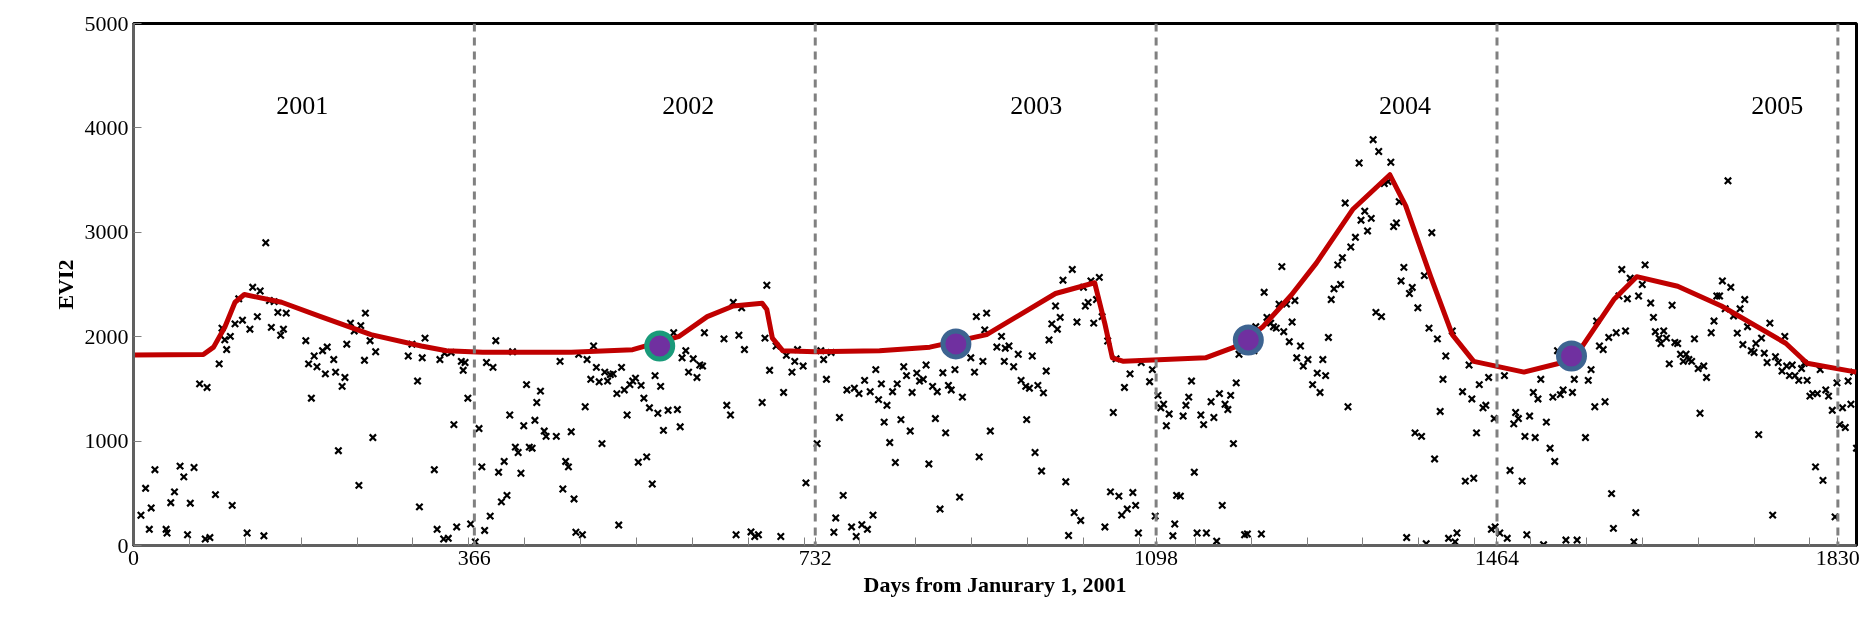 This screenshot has height=637, width=1872. Describe the element at coordinates (815, 557) in the screenshot. I see `x-tick-label: 732` at that location.